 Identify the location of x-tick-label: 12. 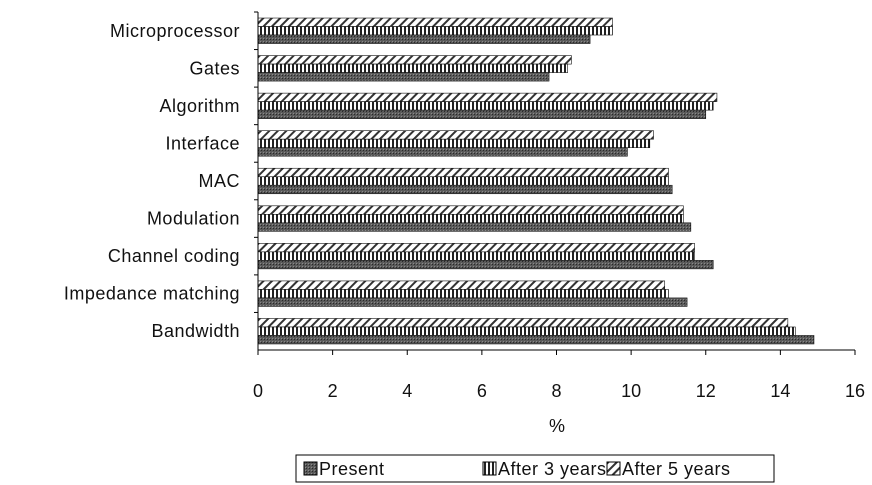
(706, 391).